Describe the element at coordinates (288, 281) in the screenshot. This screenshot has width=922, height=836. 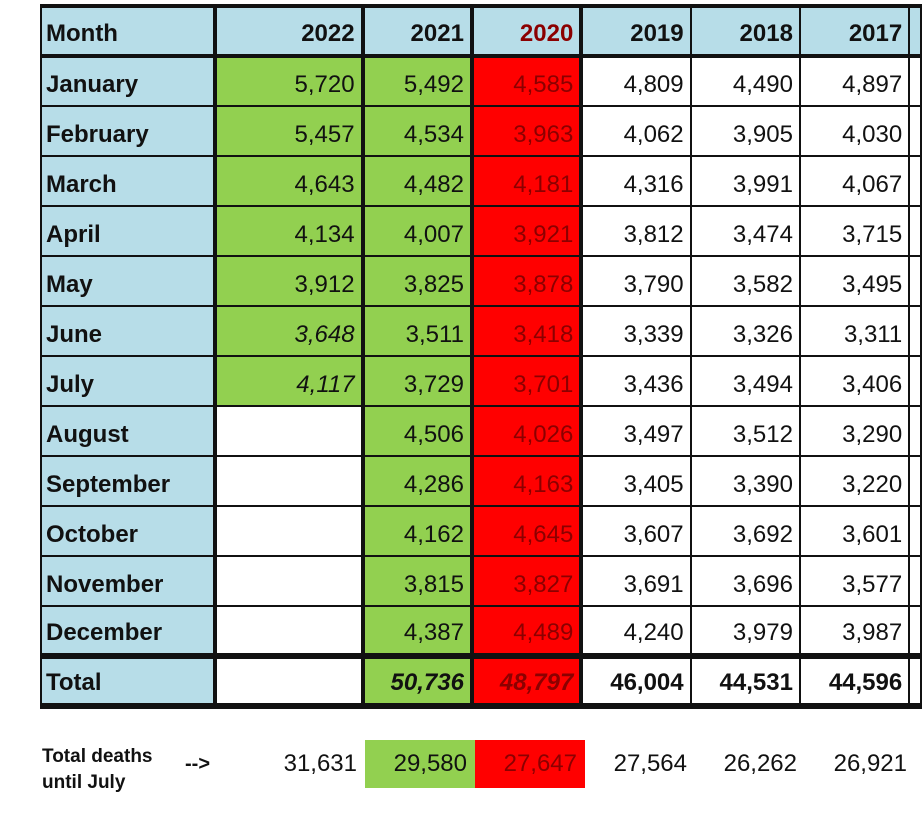
I see `value-cell: 3,912` at that location.